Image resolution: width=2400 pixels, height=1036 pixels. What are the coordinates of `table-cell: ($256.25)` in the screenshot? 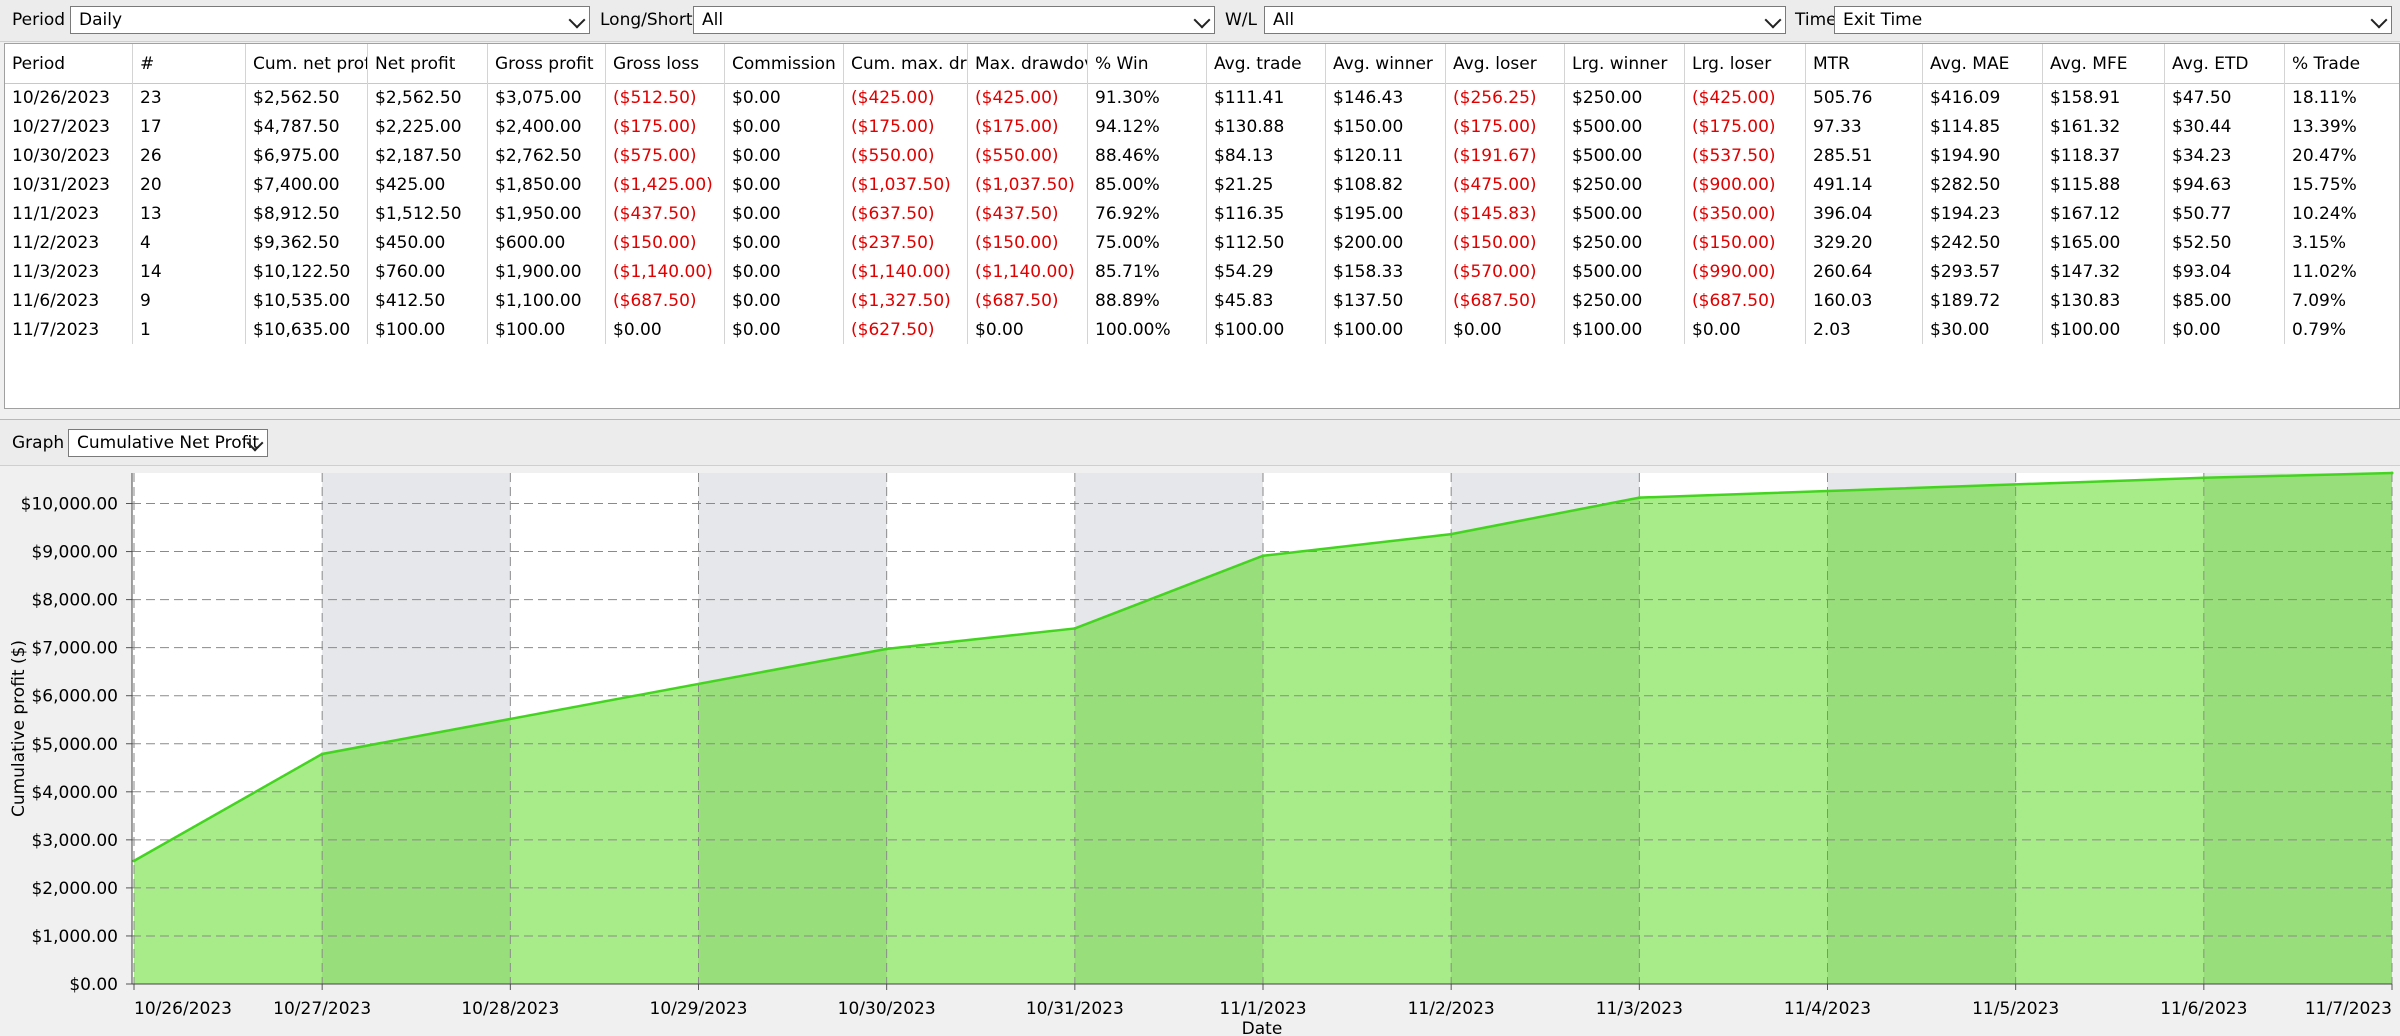 It's located at (1505, 97).